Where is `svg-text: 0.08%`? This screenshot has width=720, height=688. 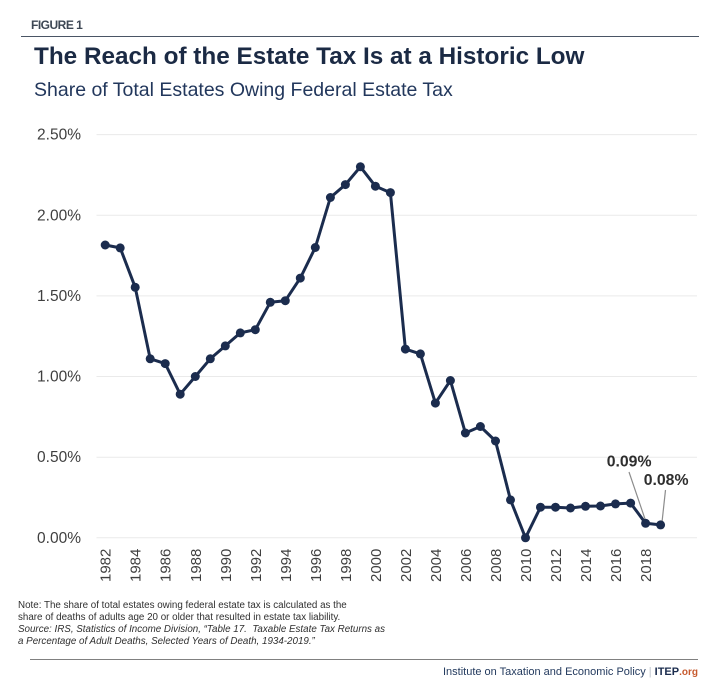 svg-text: 0.08% is located at coordinates (666, 480).